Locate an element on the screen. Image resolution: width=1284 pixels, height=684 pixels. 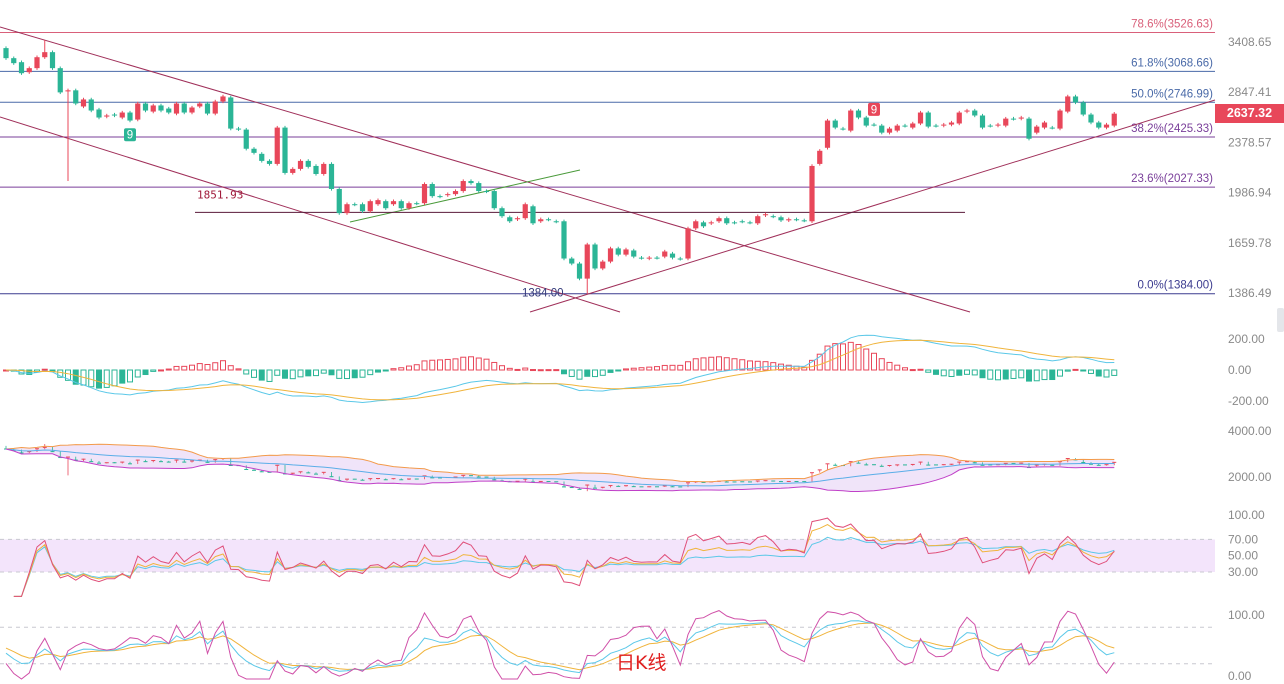
fib-label: 78.6%(3526.63) is located at coordinates (1172, 24).